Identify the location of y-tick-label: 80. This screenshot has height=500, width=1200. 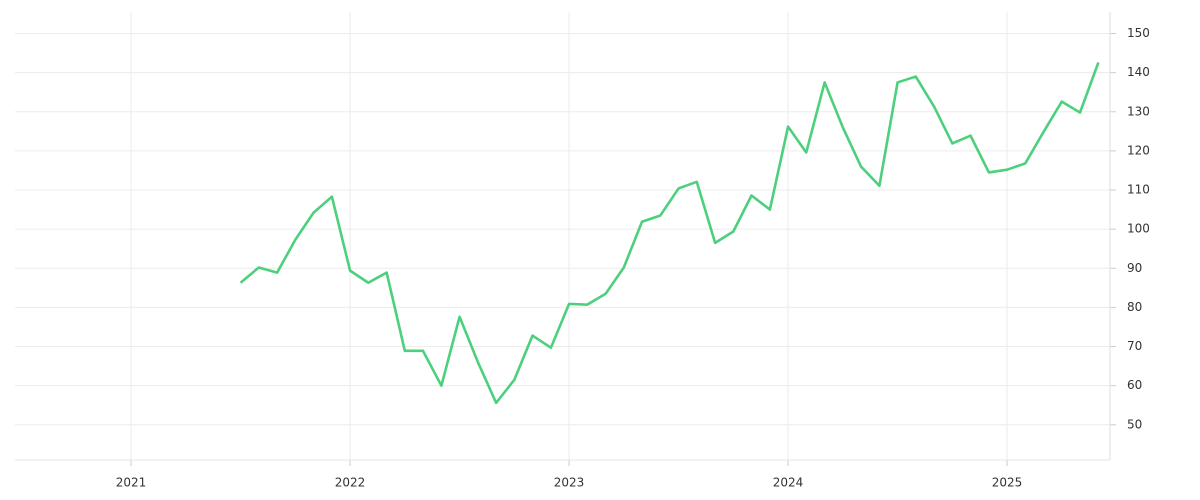
(1134, 307).